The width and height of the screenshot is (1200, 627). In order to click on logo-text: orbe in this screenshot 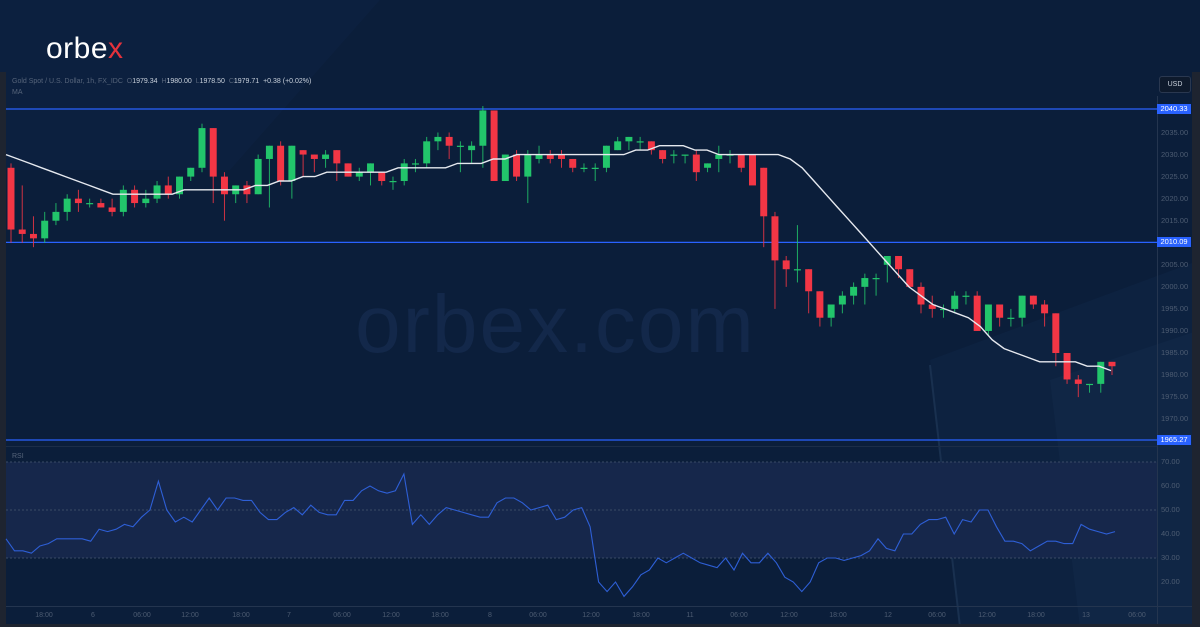, I will do `click(77, 48)`.